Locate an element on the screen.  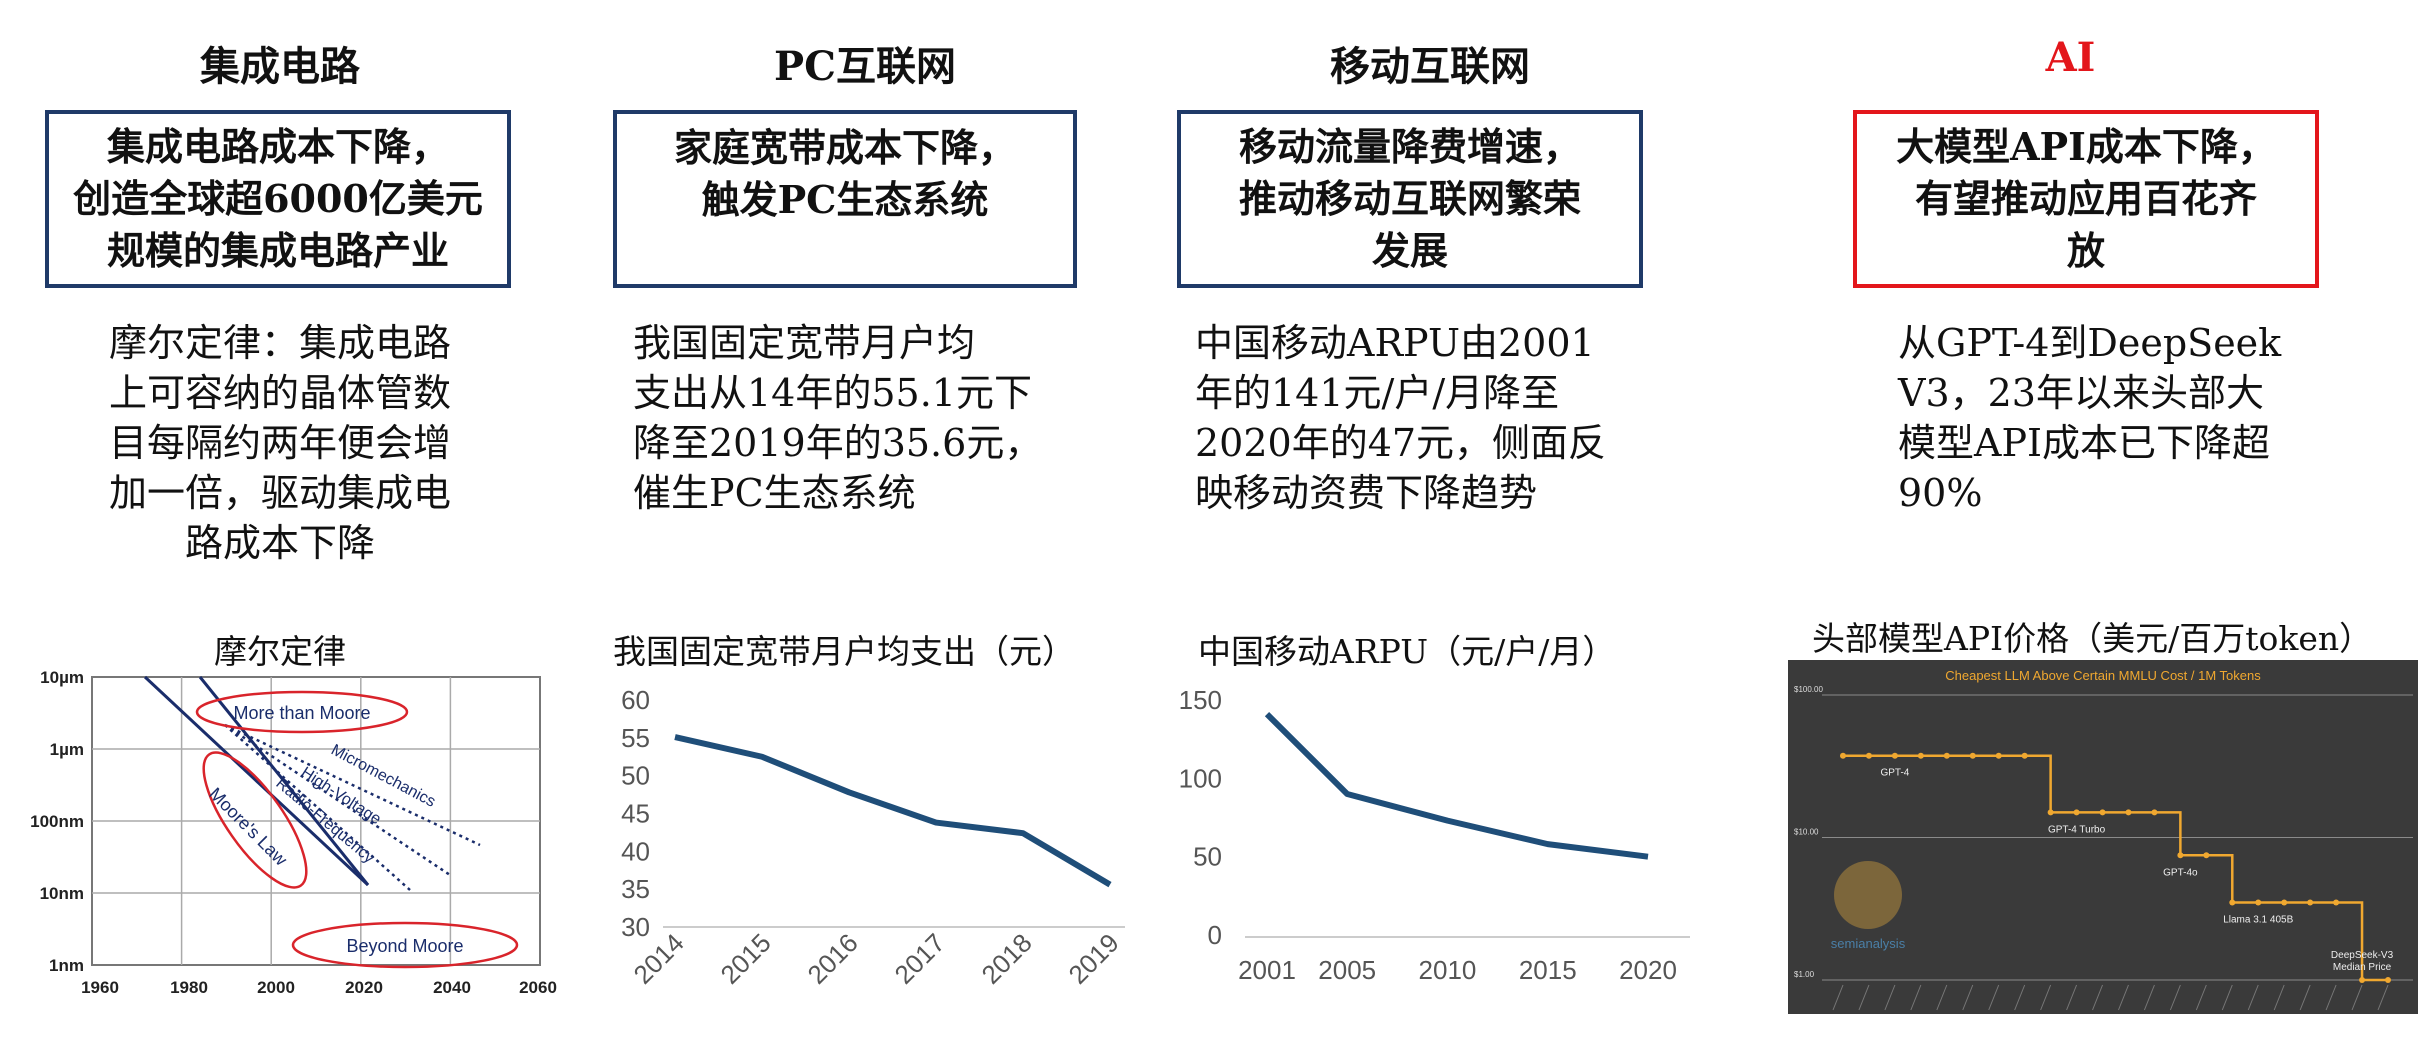
x-tick: 2040 is located at coordinates (452, 987).